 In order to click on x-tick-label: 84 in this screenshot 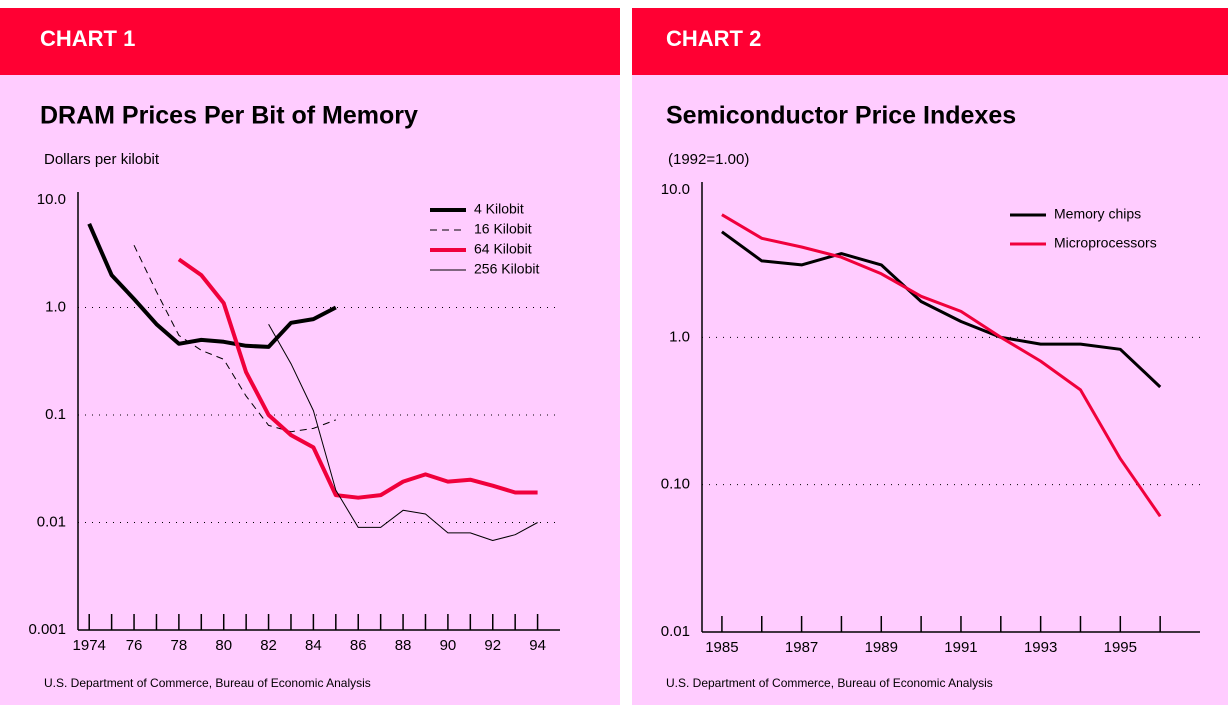, I will do `click(313, 645)`.